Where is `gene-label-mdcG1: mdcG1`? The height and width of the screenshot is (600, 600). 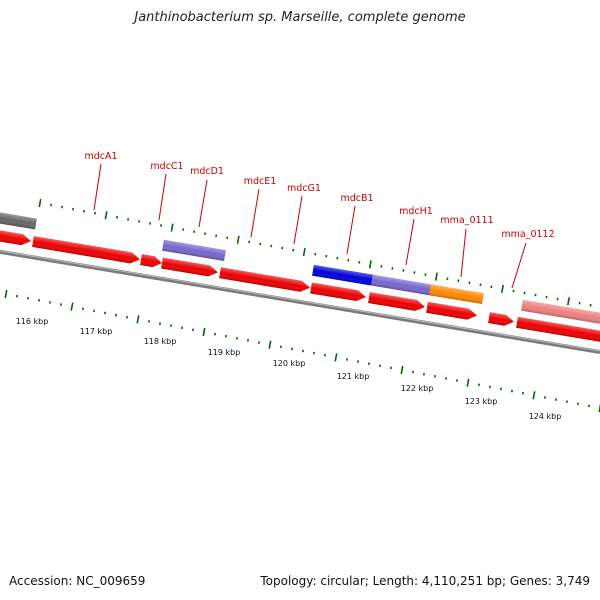 gene-label-mdcG1: mdcG1 is located at coordinates (304, 188).